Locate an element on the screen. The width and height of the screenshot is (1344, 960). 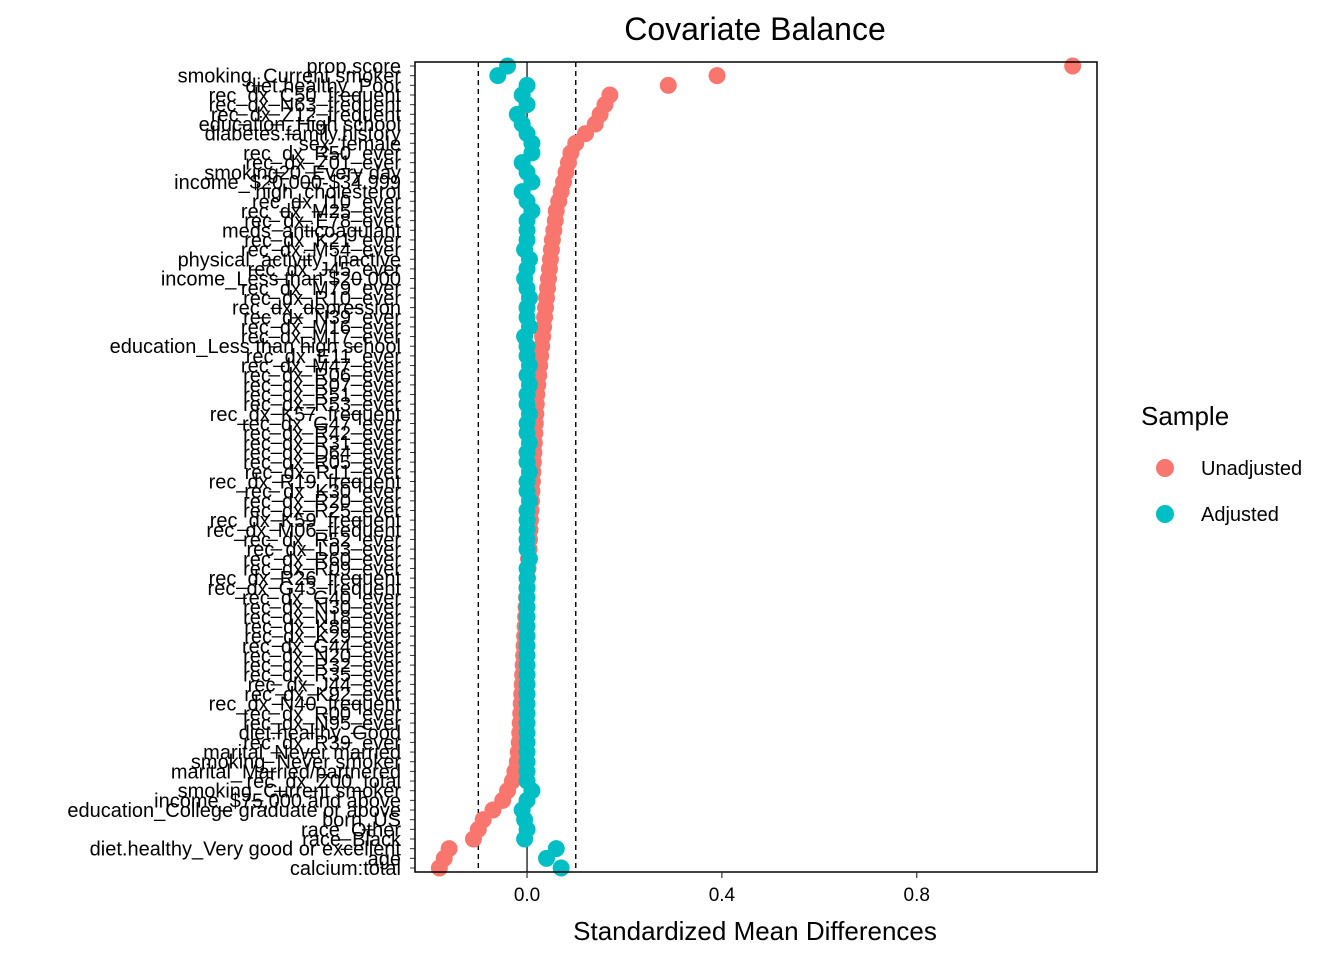
covariate-label: rec_dx_J45_ever is located at coordinates (325, 270).